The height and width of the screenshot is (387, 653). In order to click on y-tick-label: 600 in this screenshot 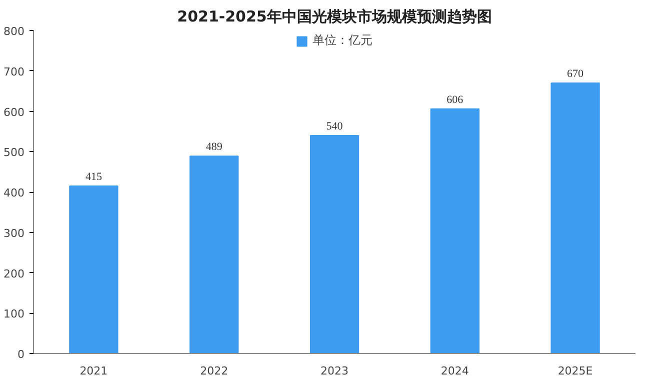, I will do `click(14, 112)`.